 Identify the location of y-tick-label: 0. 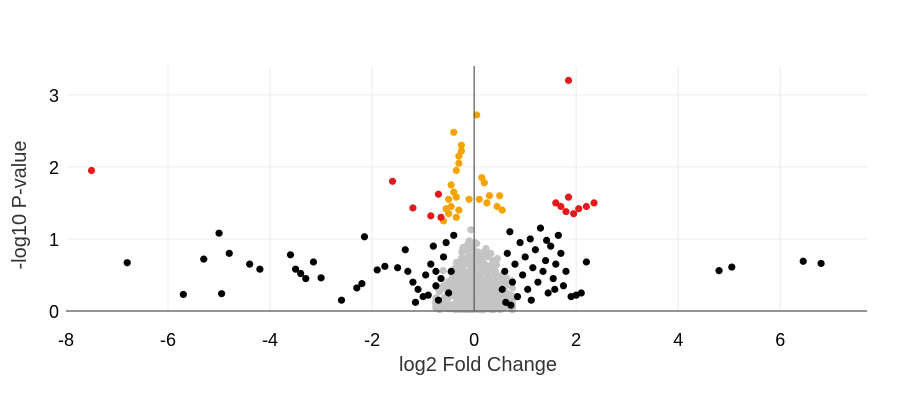
(54, 312).